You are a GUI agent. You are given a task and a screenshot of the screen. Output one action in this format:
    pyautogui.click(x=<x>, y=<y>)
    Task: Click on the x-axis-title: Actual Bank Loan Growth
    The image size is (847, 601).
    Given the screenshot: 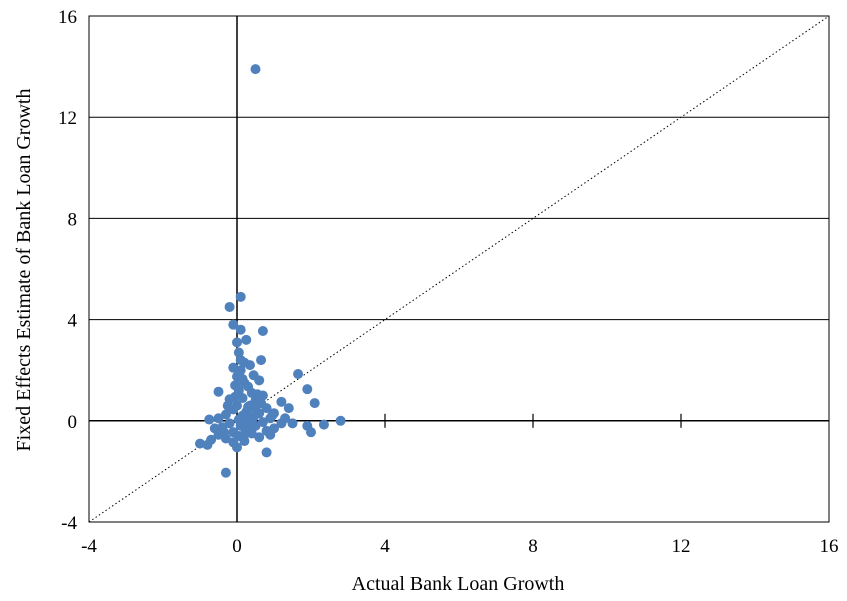 What is the action you would take?
    pyautogui.click(x=458, y=584)
    